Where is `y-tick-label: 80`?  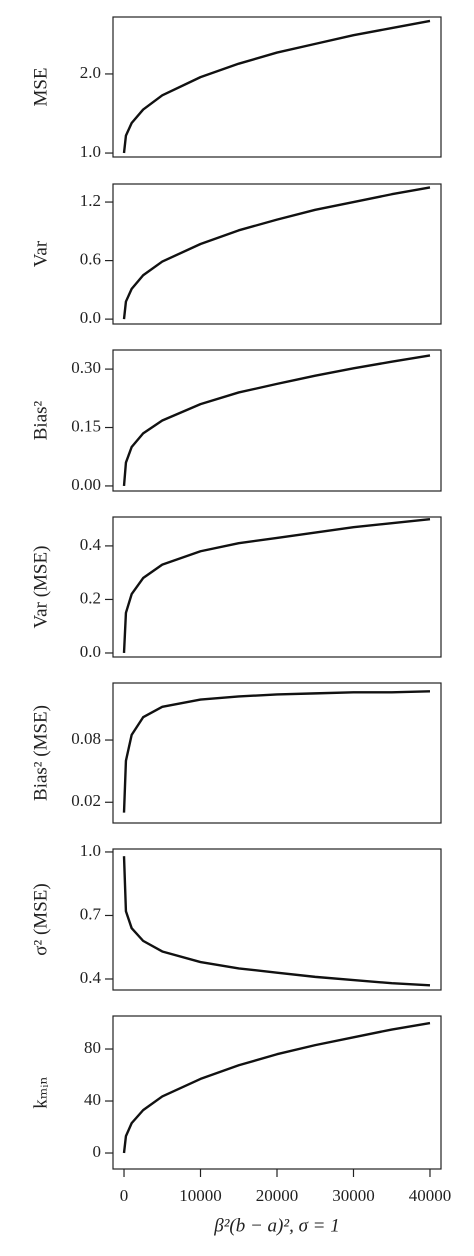
y-tick-label: 80 is located at coordinates (92, 1047).